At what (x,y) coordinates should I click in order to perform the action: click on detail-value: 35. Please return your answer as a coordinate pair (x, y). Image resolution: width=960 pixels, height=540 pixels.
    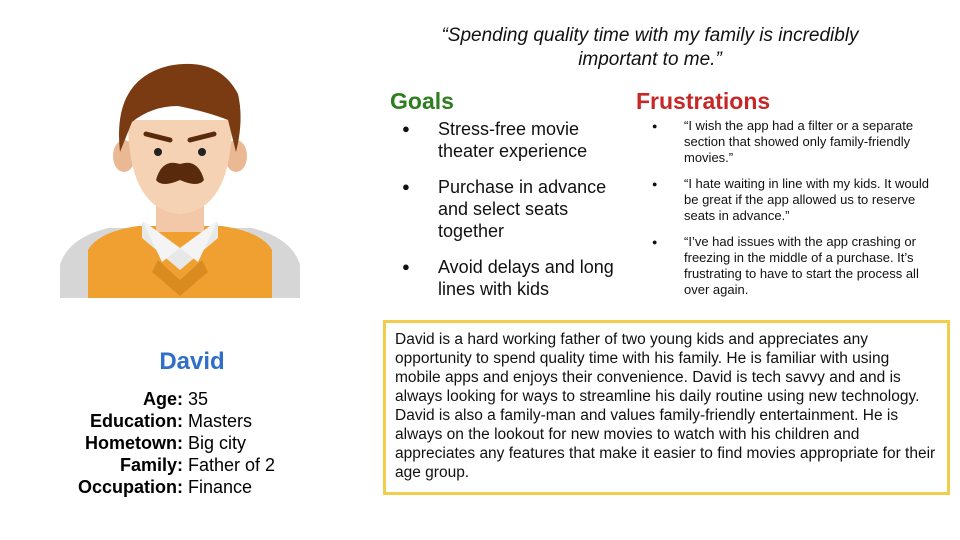
    Looking at the image, I should click on (198, 399).